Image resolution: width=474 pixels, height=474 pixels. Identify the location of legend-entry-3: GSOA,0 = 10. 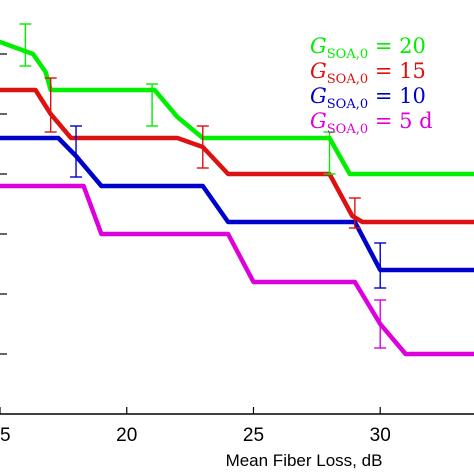
(368, 98).